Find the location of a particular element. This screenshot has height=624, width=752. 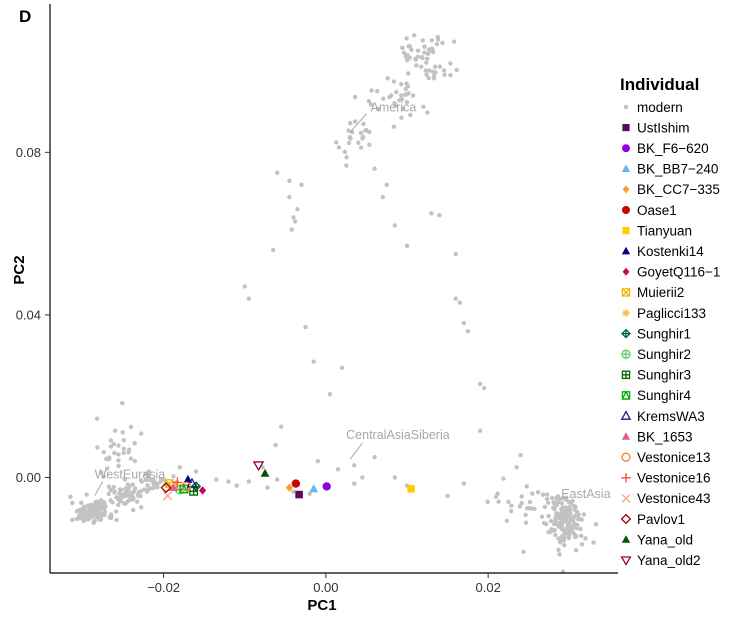

legend-item: GoyetQ116−1 is located at coordinates (671, 272).